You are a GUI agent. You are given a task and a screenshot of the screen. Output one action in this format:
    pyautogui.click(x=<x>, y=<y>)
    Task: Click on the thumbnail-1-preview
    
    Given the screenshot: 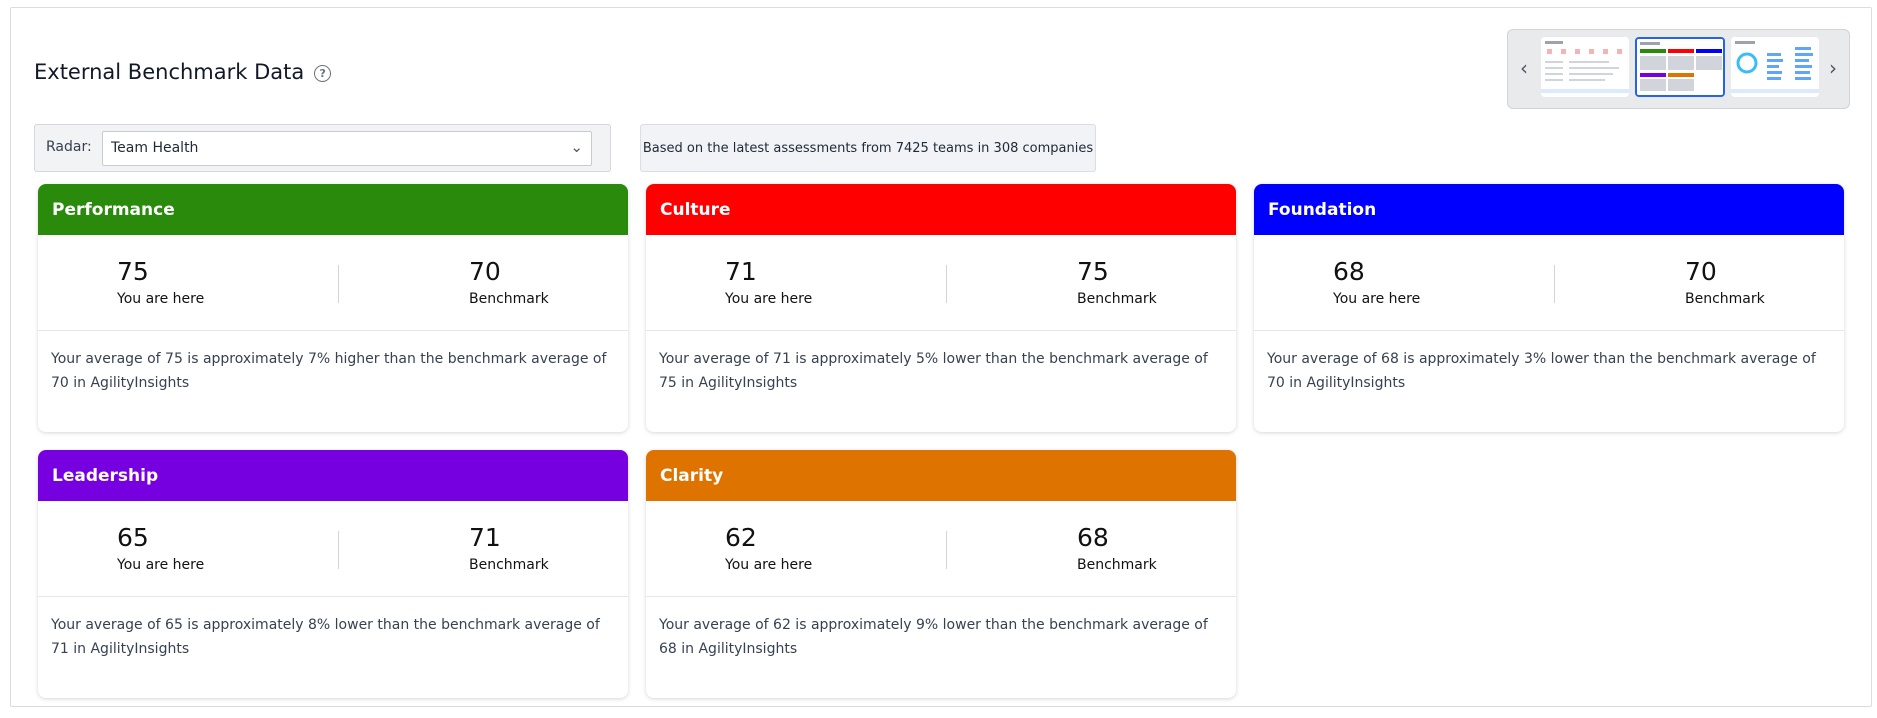 What is the action you would take?
    pyautogui.click(x=1585, y=67)
    